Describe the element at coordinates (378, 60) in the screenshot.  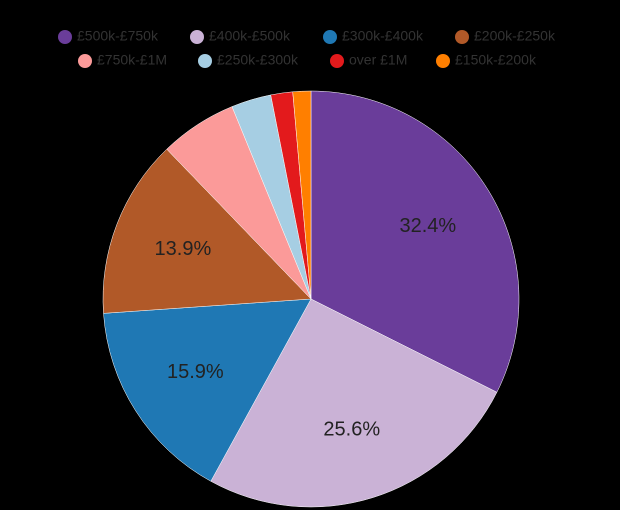
I see `legend-label: over £1M` at that location.